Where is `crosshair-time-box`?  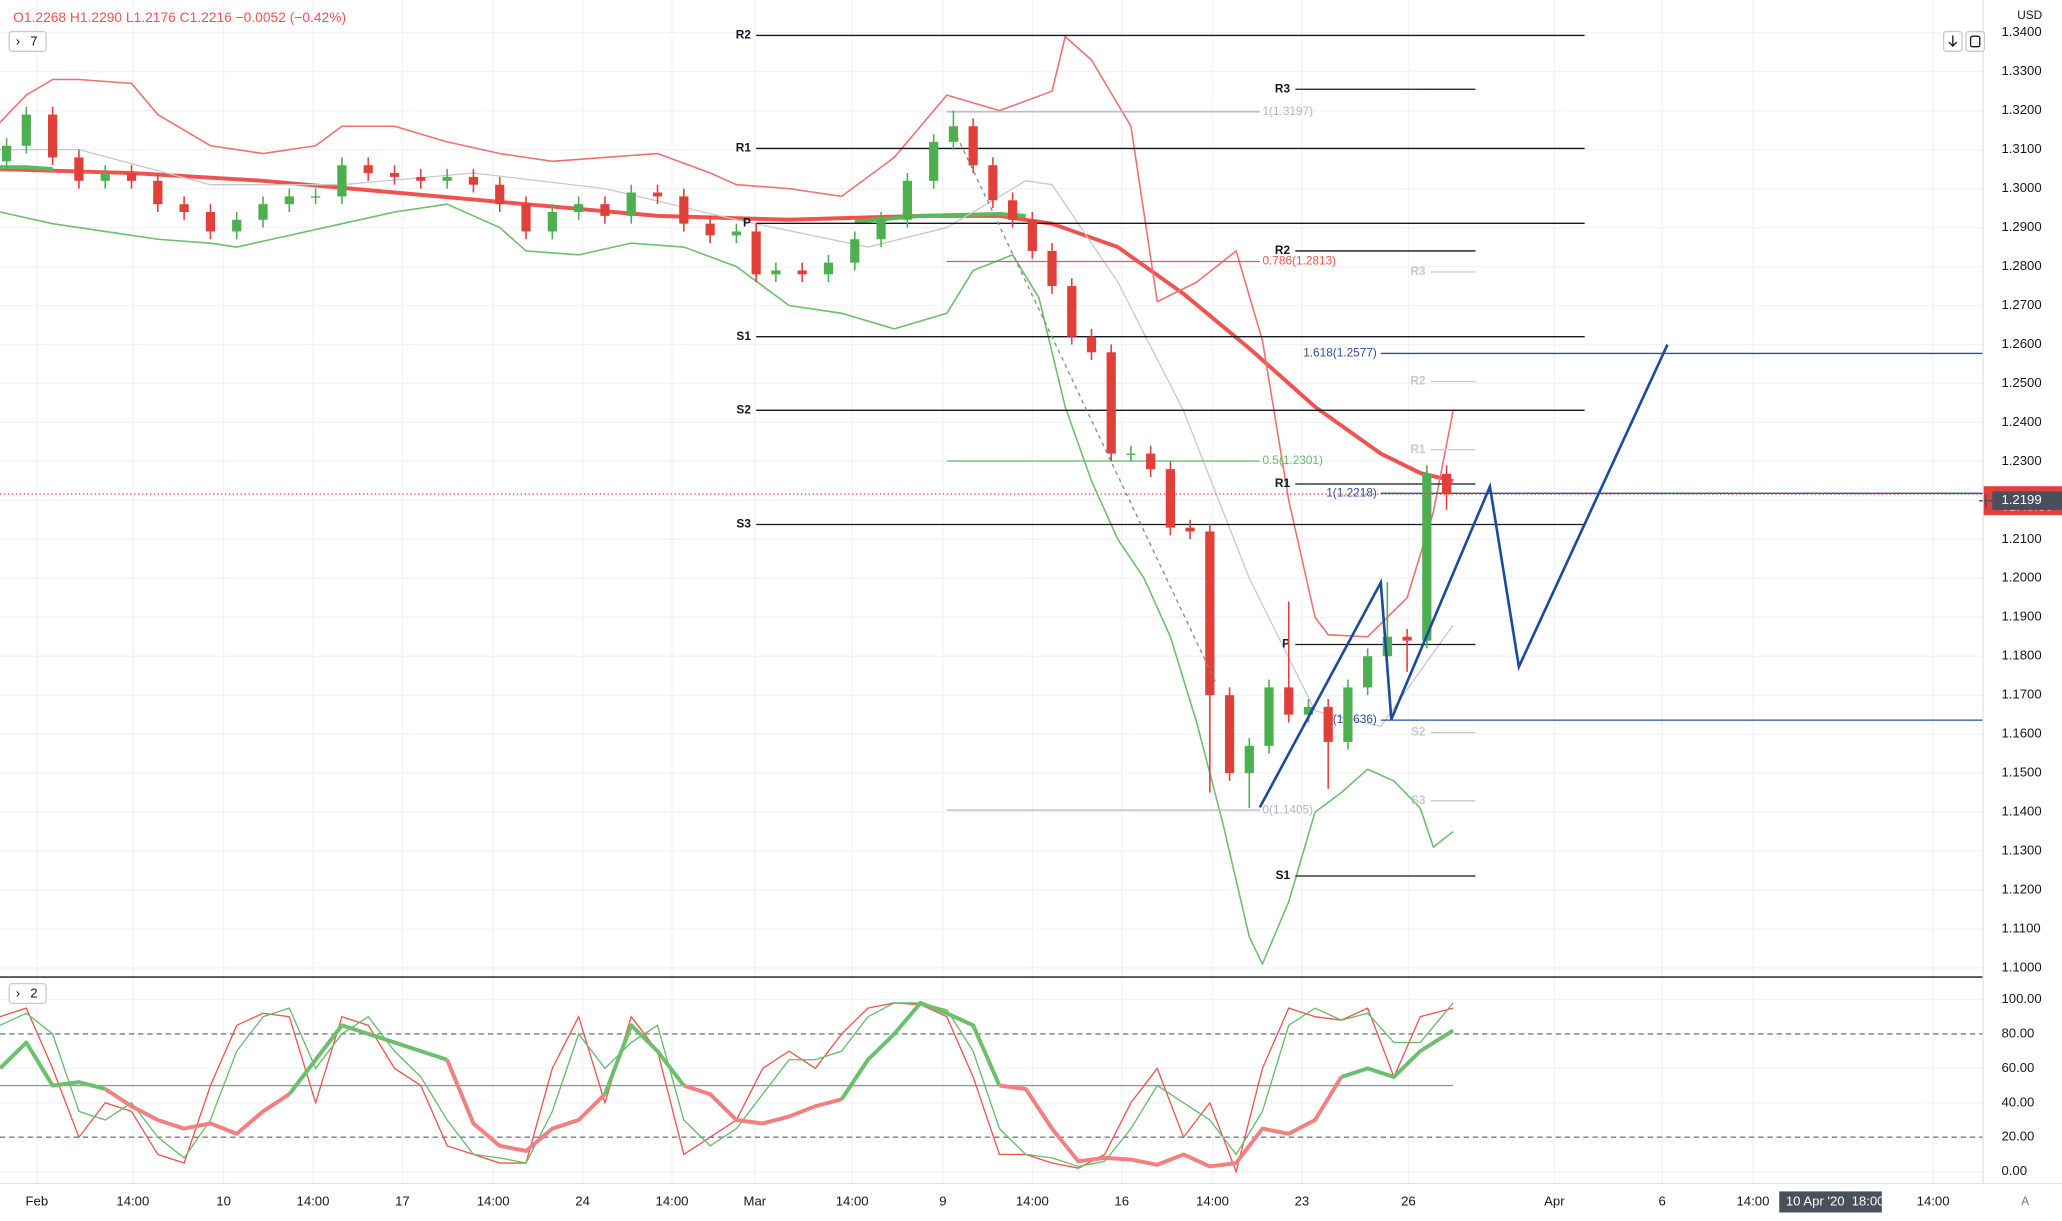
crosshair-time-box is located at coordinates (1830, 1202).